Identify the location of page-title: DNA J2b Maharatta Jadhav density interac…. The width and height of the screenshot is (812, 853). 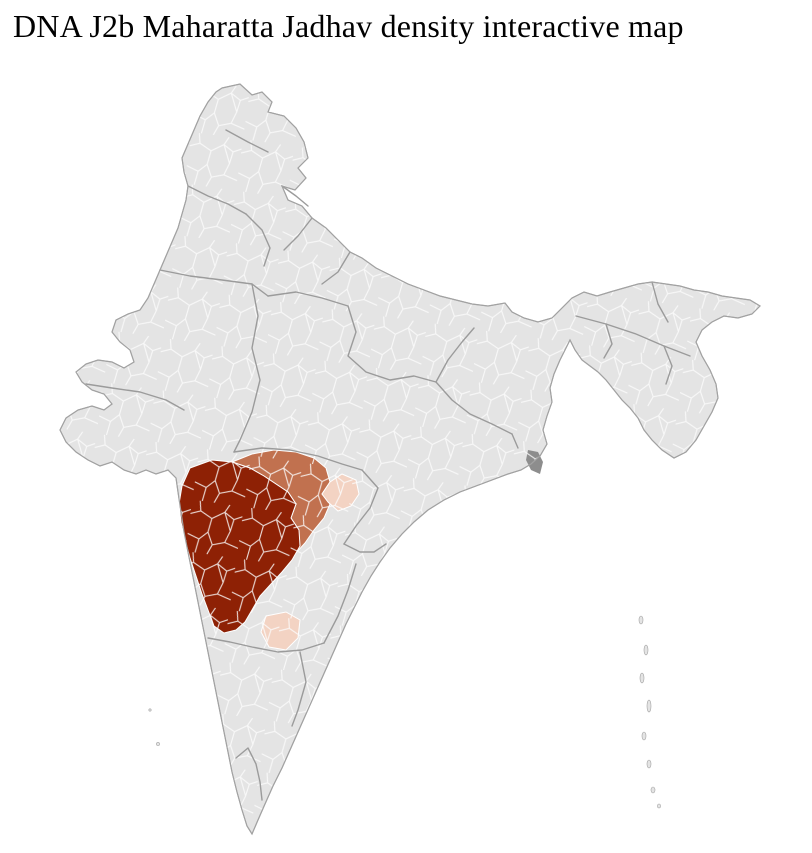
(348, 26).